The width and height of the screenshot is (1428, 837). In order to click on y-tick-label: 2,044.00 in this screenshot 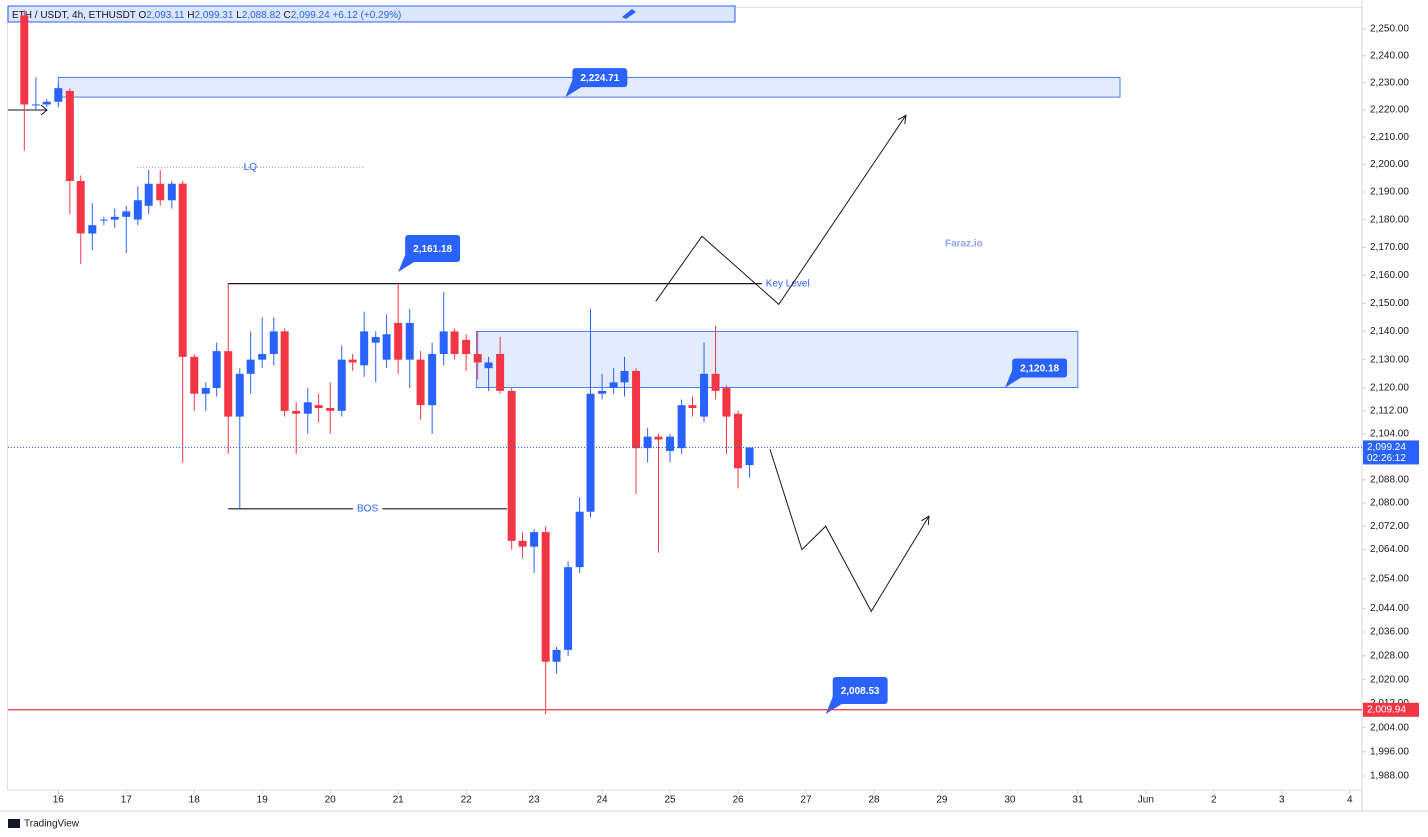, I will do `click(1389, 608)`.